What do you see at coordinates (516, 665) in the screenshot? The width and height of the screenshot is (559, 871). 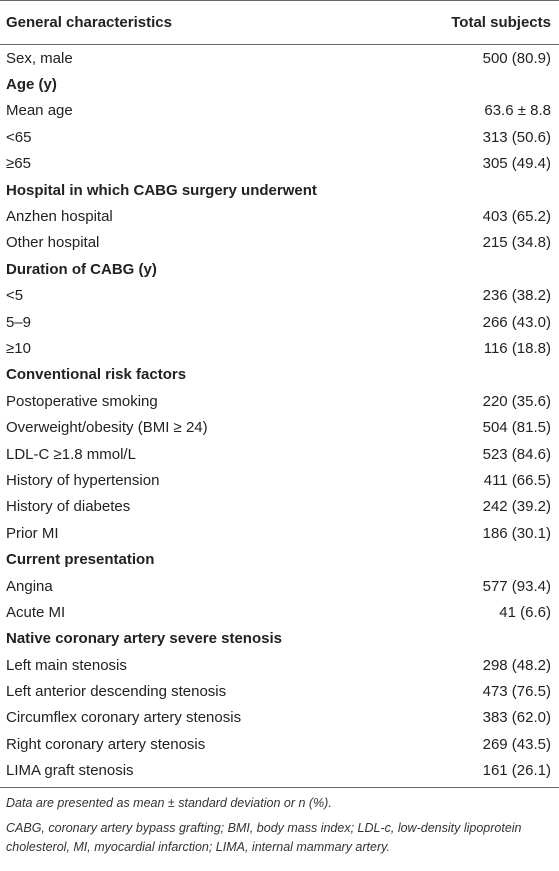 I see `row-value: 298 (48.2)` at bounding box center [516, 665].